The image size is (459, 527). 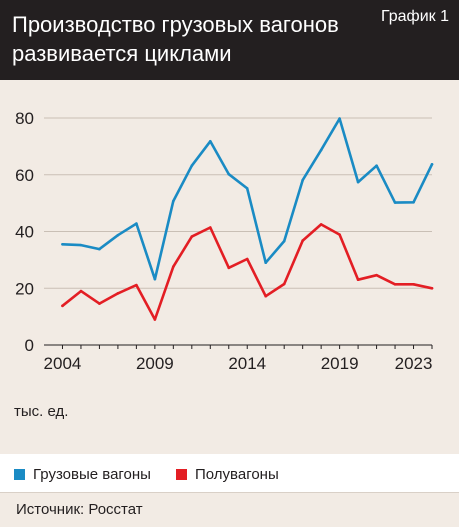 What do you see at coordinates (24, 175) in the screenshot?
I see `y-tick-label-60: 60` at bounding box center [24, 175].